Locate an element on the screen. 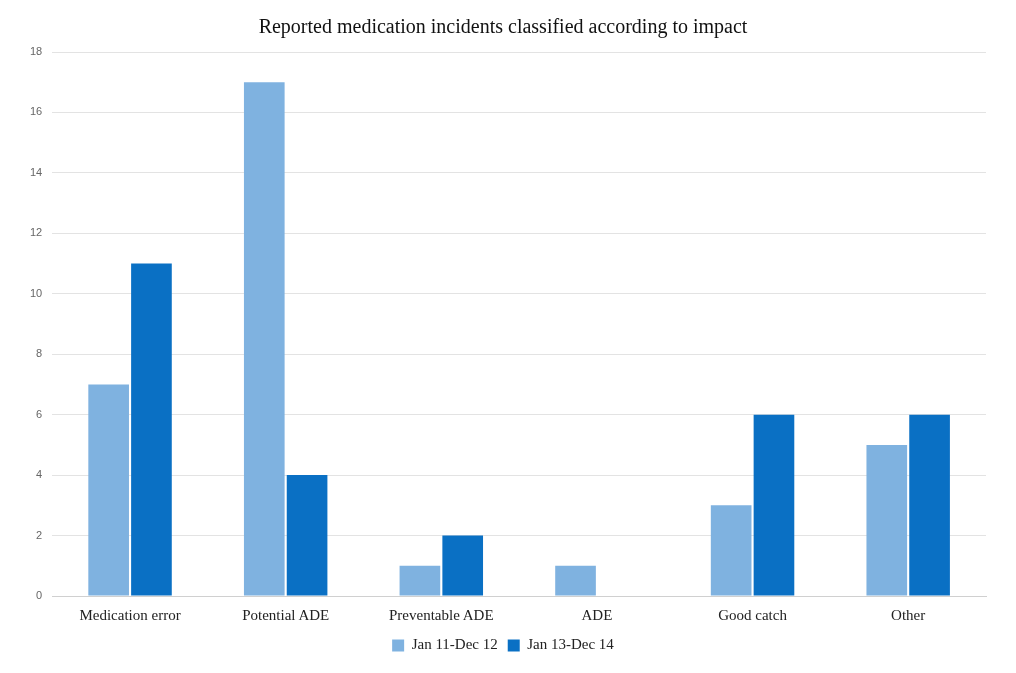 Image resolution: width=1016 pixels, height=673 pixels. x-tick-label: Medication error is located at coordinates (130, 614).